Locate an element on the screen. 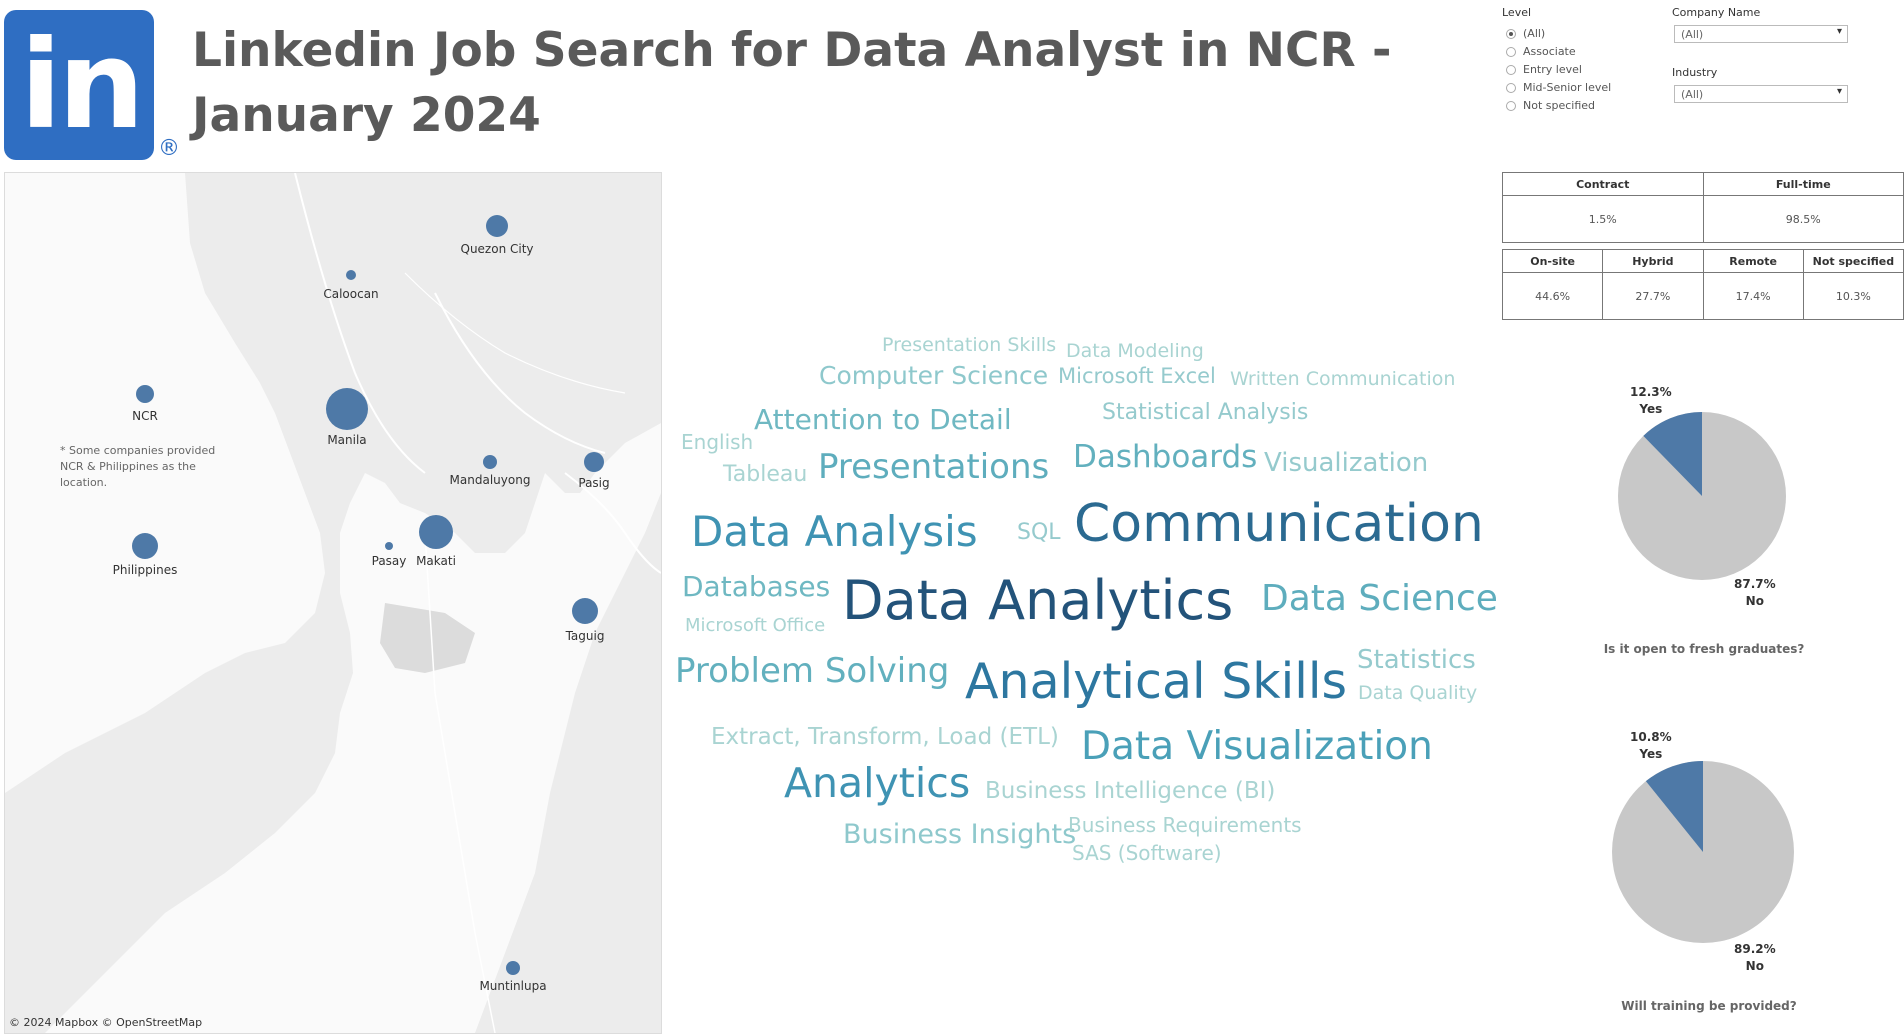  city-label: Pasay is located at coordinates (389, 561).